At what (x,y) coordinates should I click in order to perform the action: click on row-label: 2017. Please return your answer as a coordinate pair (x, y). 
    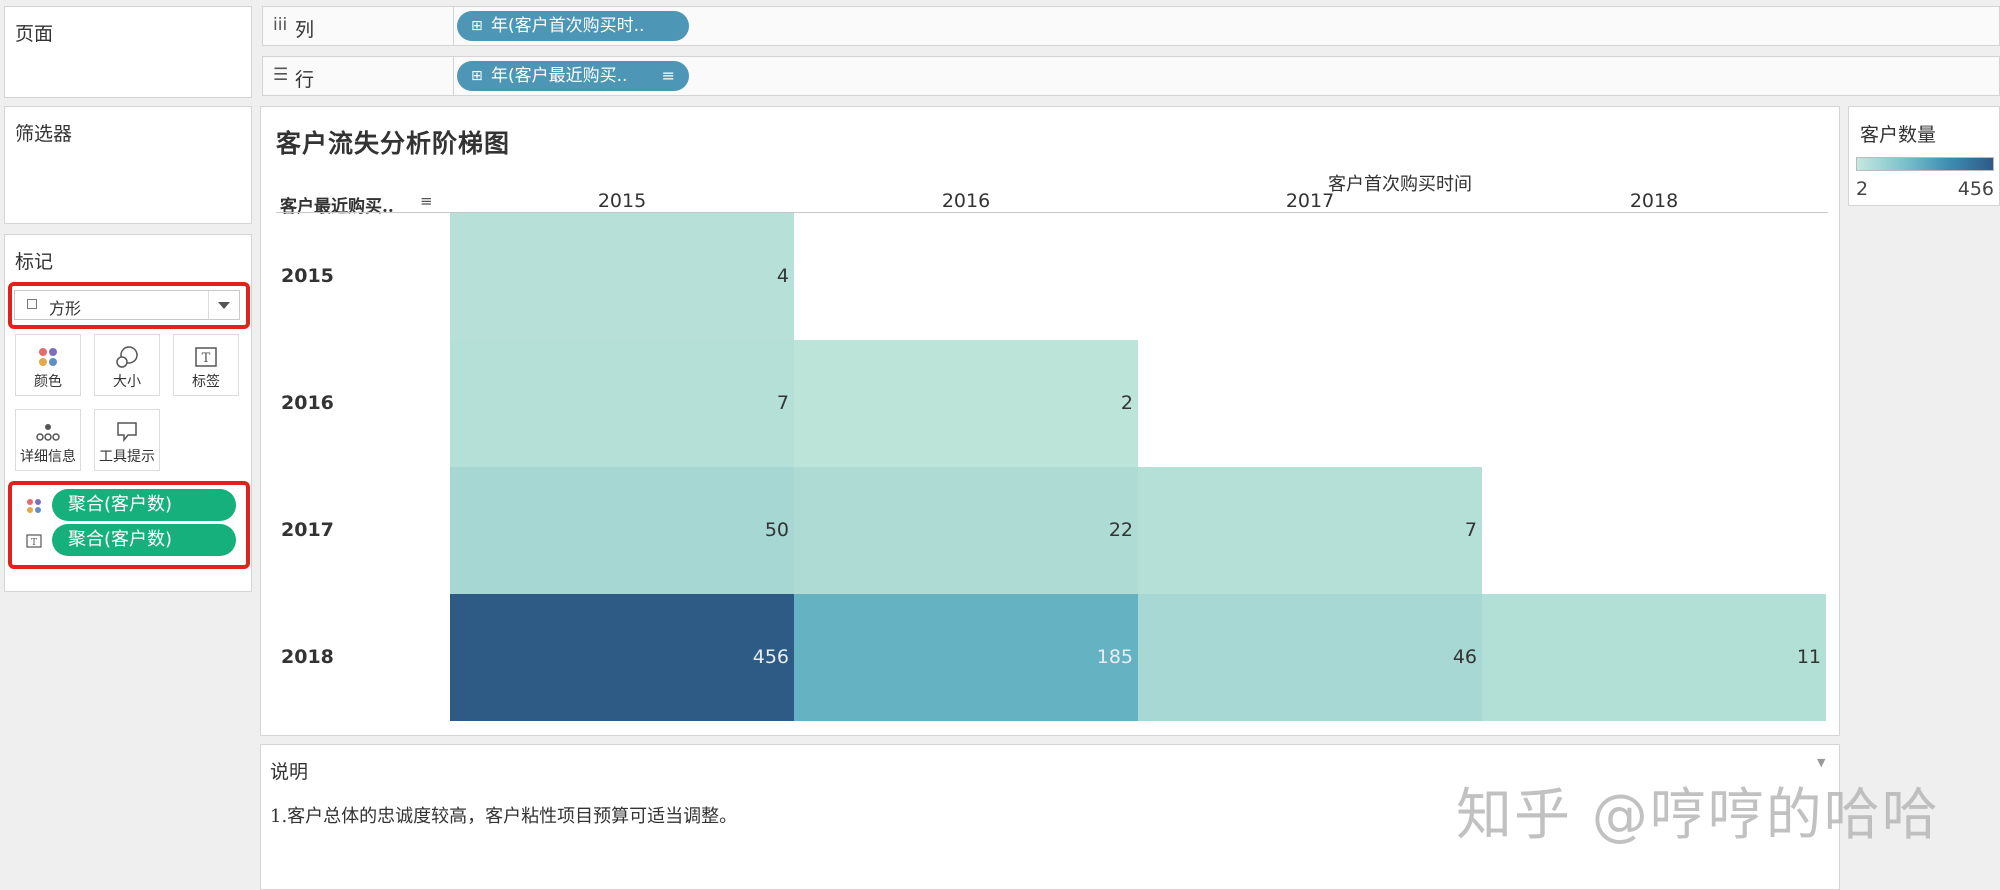
    Looking at the image, I should click on (307, 530).